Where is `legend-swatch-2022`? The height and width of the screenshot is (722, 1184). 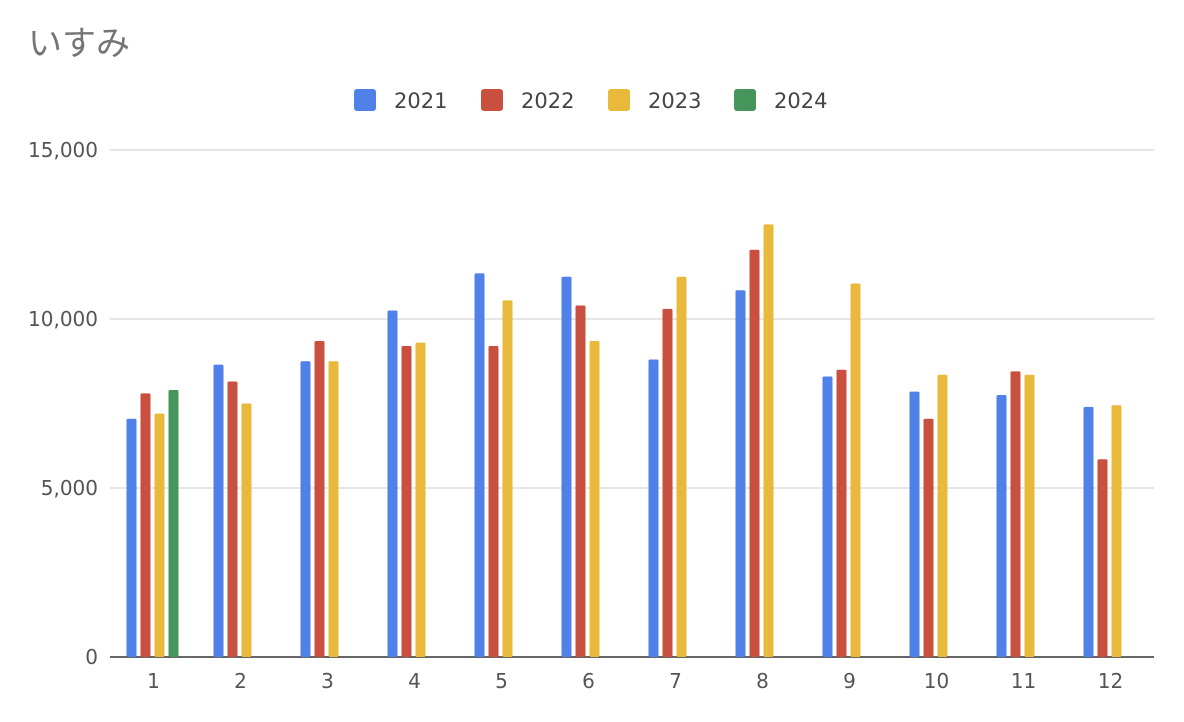 legend-swatch-2022 is located at coordinates (492, 100).